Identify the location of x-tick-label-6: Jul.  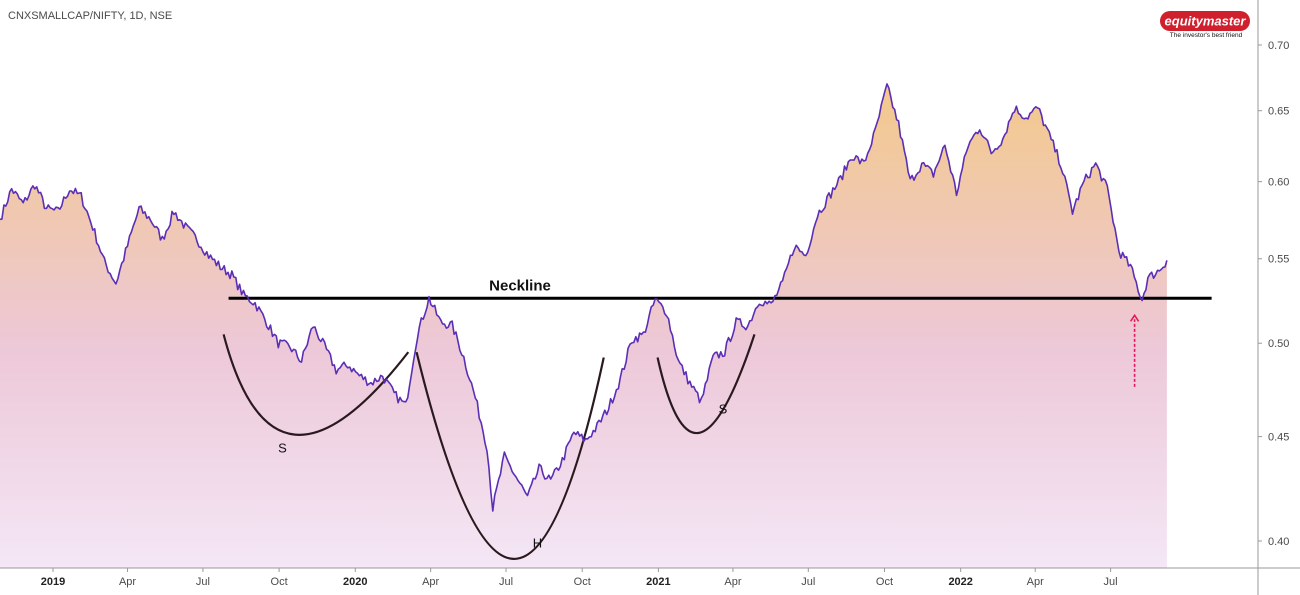
(506, 582).